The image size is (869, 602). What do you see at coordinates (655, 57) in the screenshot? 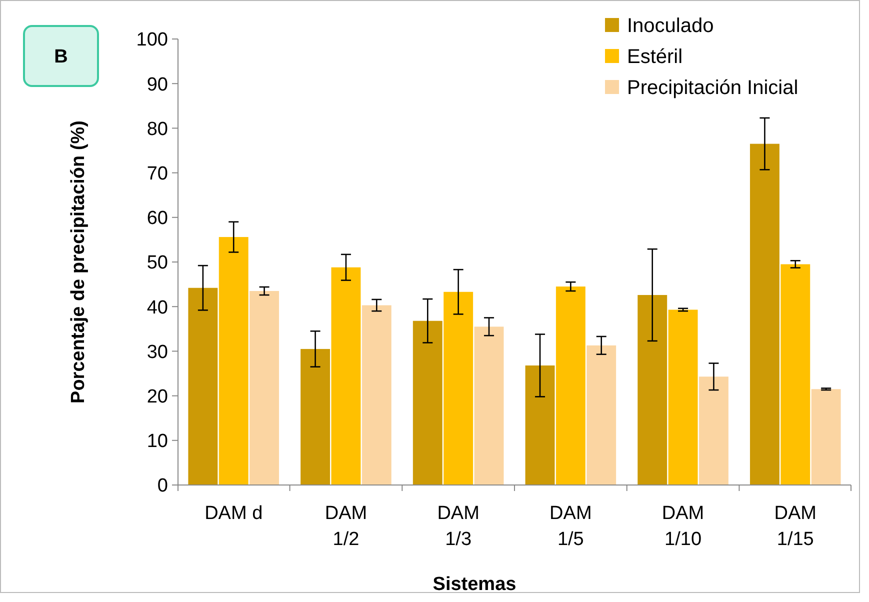
I see `legend-label: Estéril` at bounding box center [655, 57].